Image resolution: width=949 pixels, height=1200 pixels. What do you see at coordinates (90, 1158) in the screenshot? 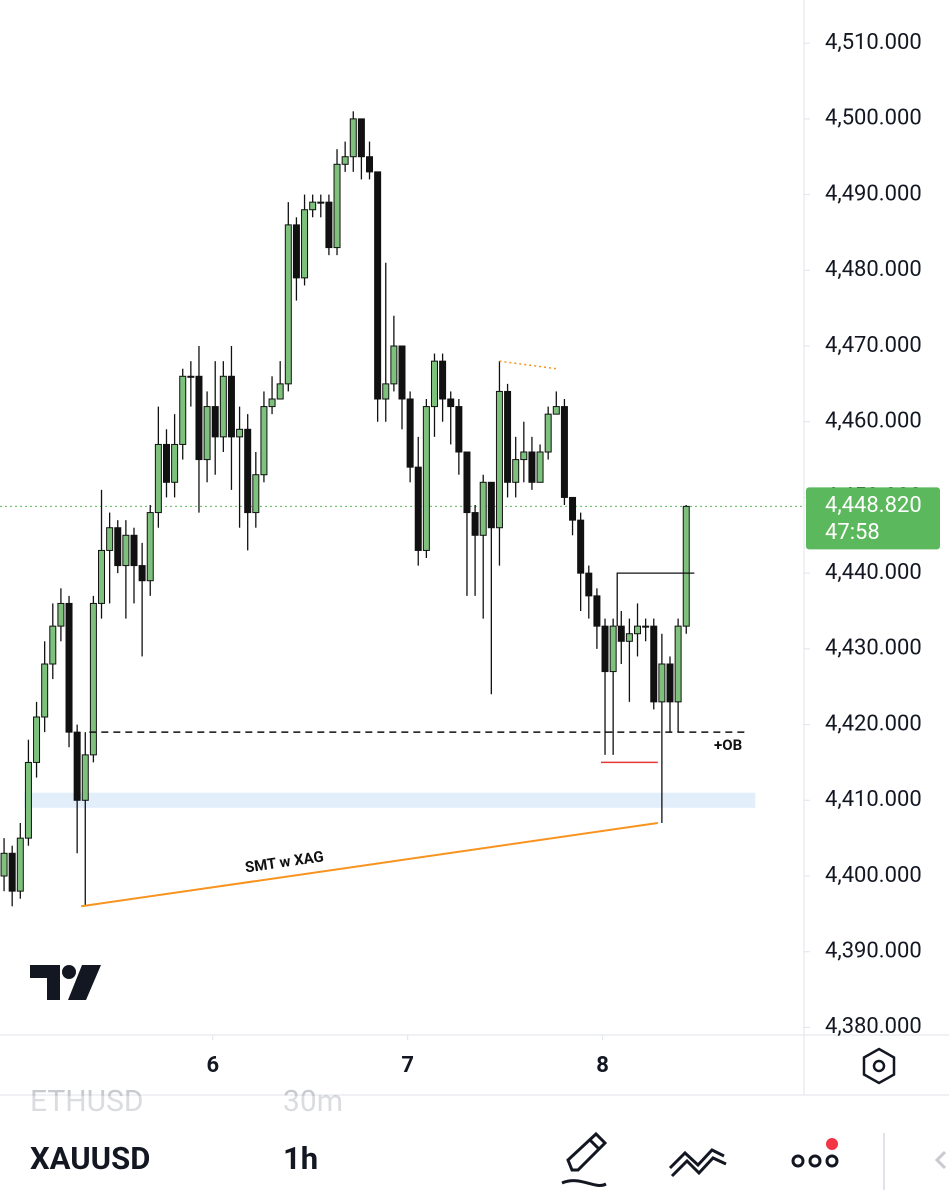
I see `symbol: XAUUSD` at bounding box center [90, 1158].